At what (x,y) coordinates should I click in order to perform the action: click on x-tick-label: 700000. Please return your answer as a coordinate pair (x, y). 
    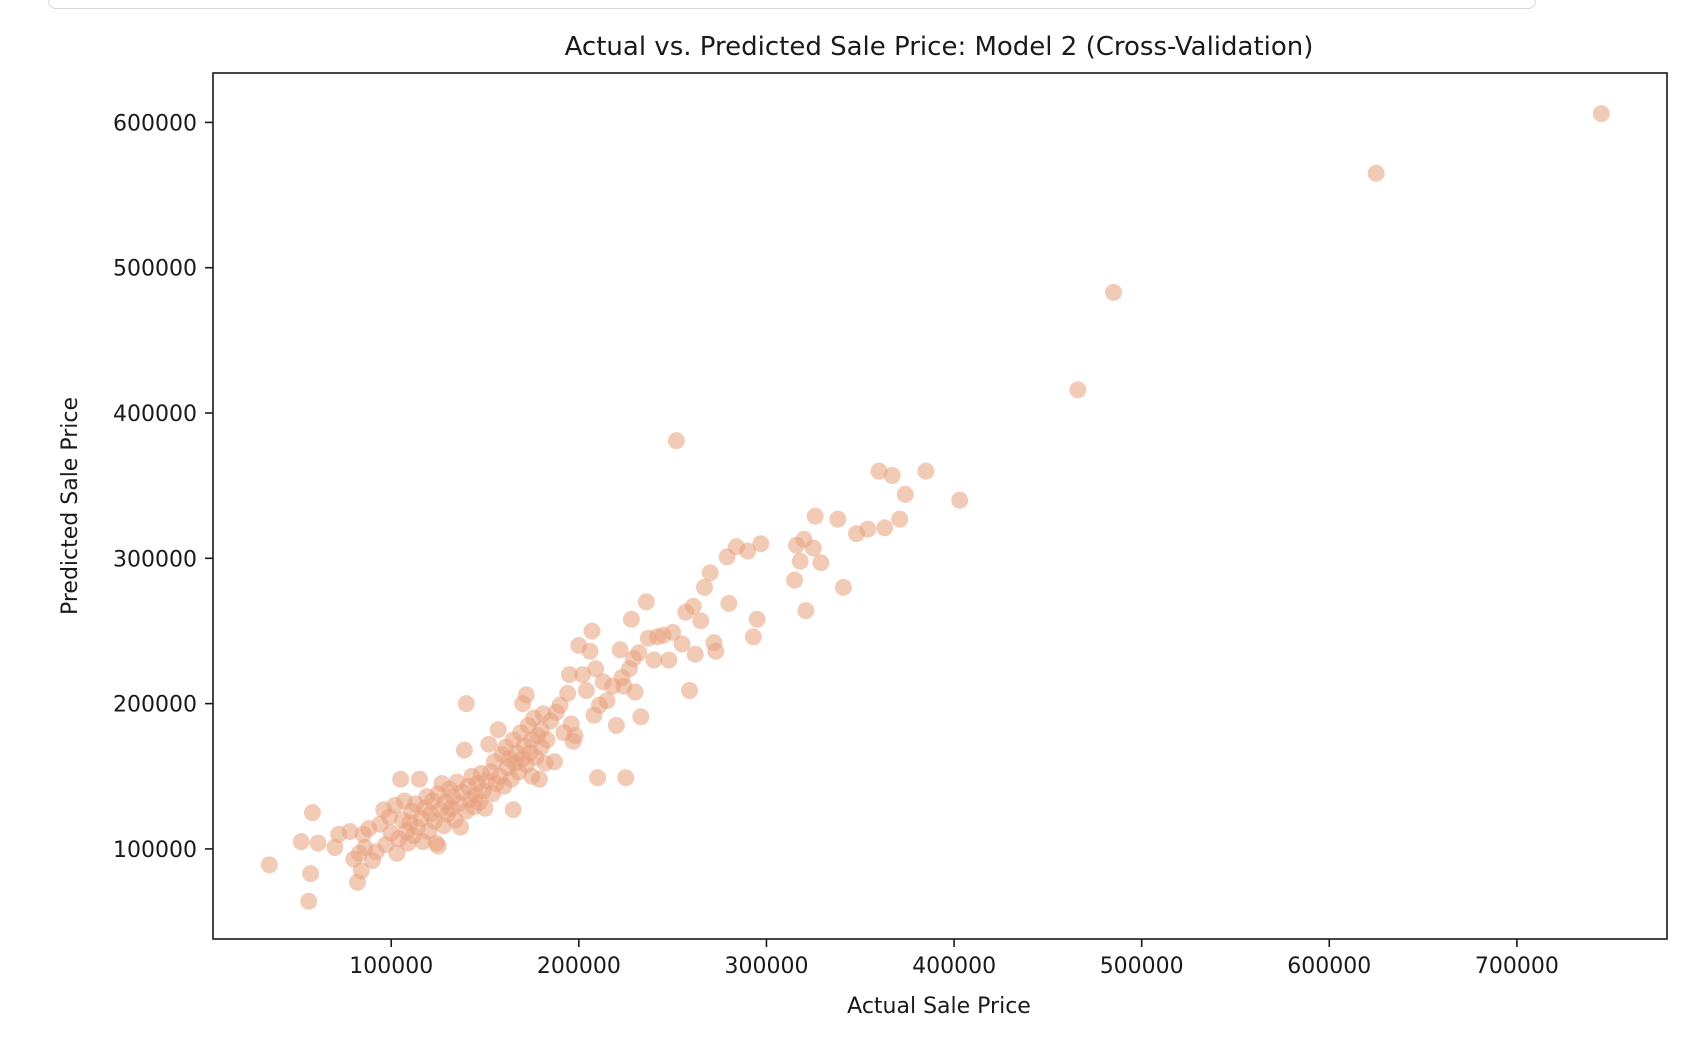
    Looking at the image, I should click on (1517, 966).